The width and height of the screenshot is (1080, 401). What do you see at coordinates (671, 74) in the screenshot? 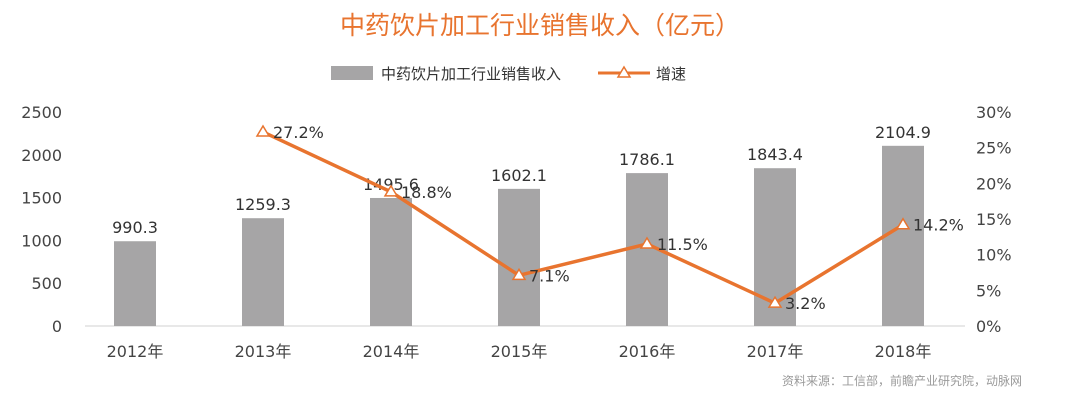
I see `legend-line-label: 增速` at bounding box center [671, 74].